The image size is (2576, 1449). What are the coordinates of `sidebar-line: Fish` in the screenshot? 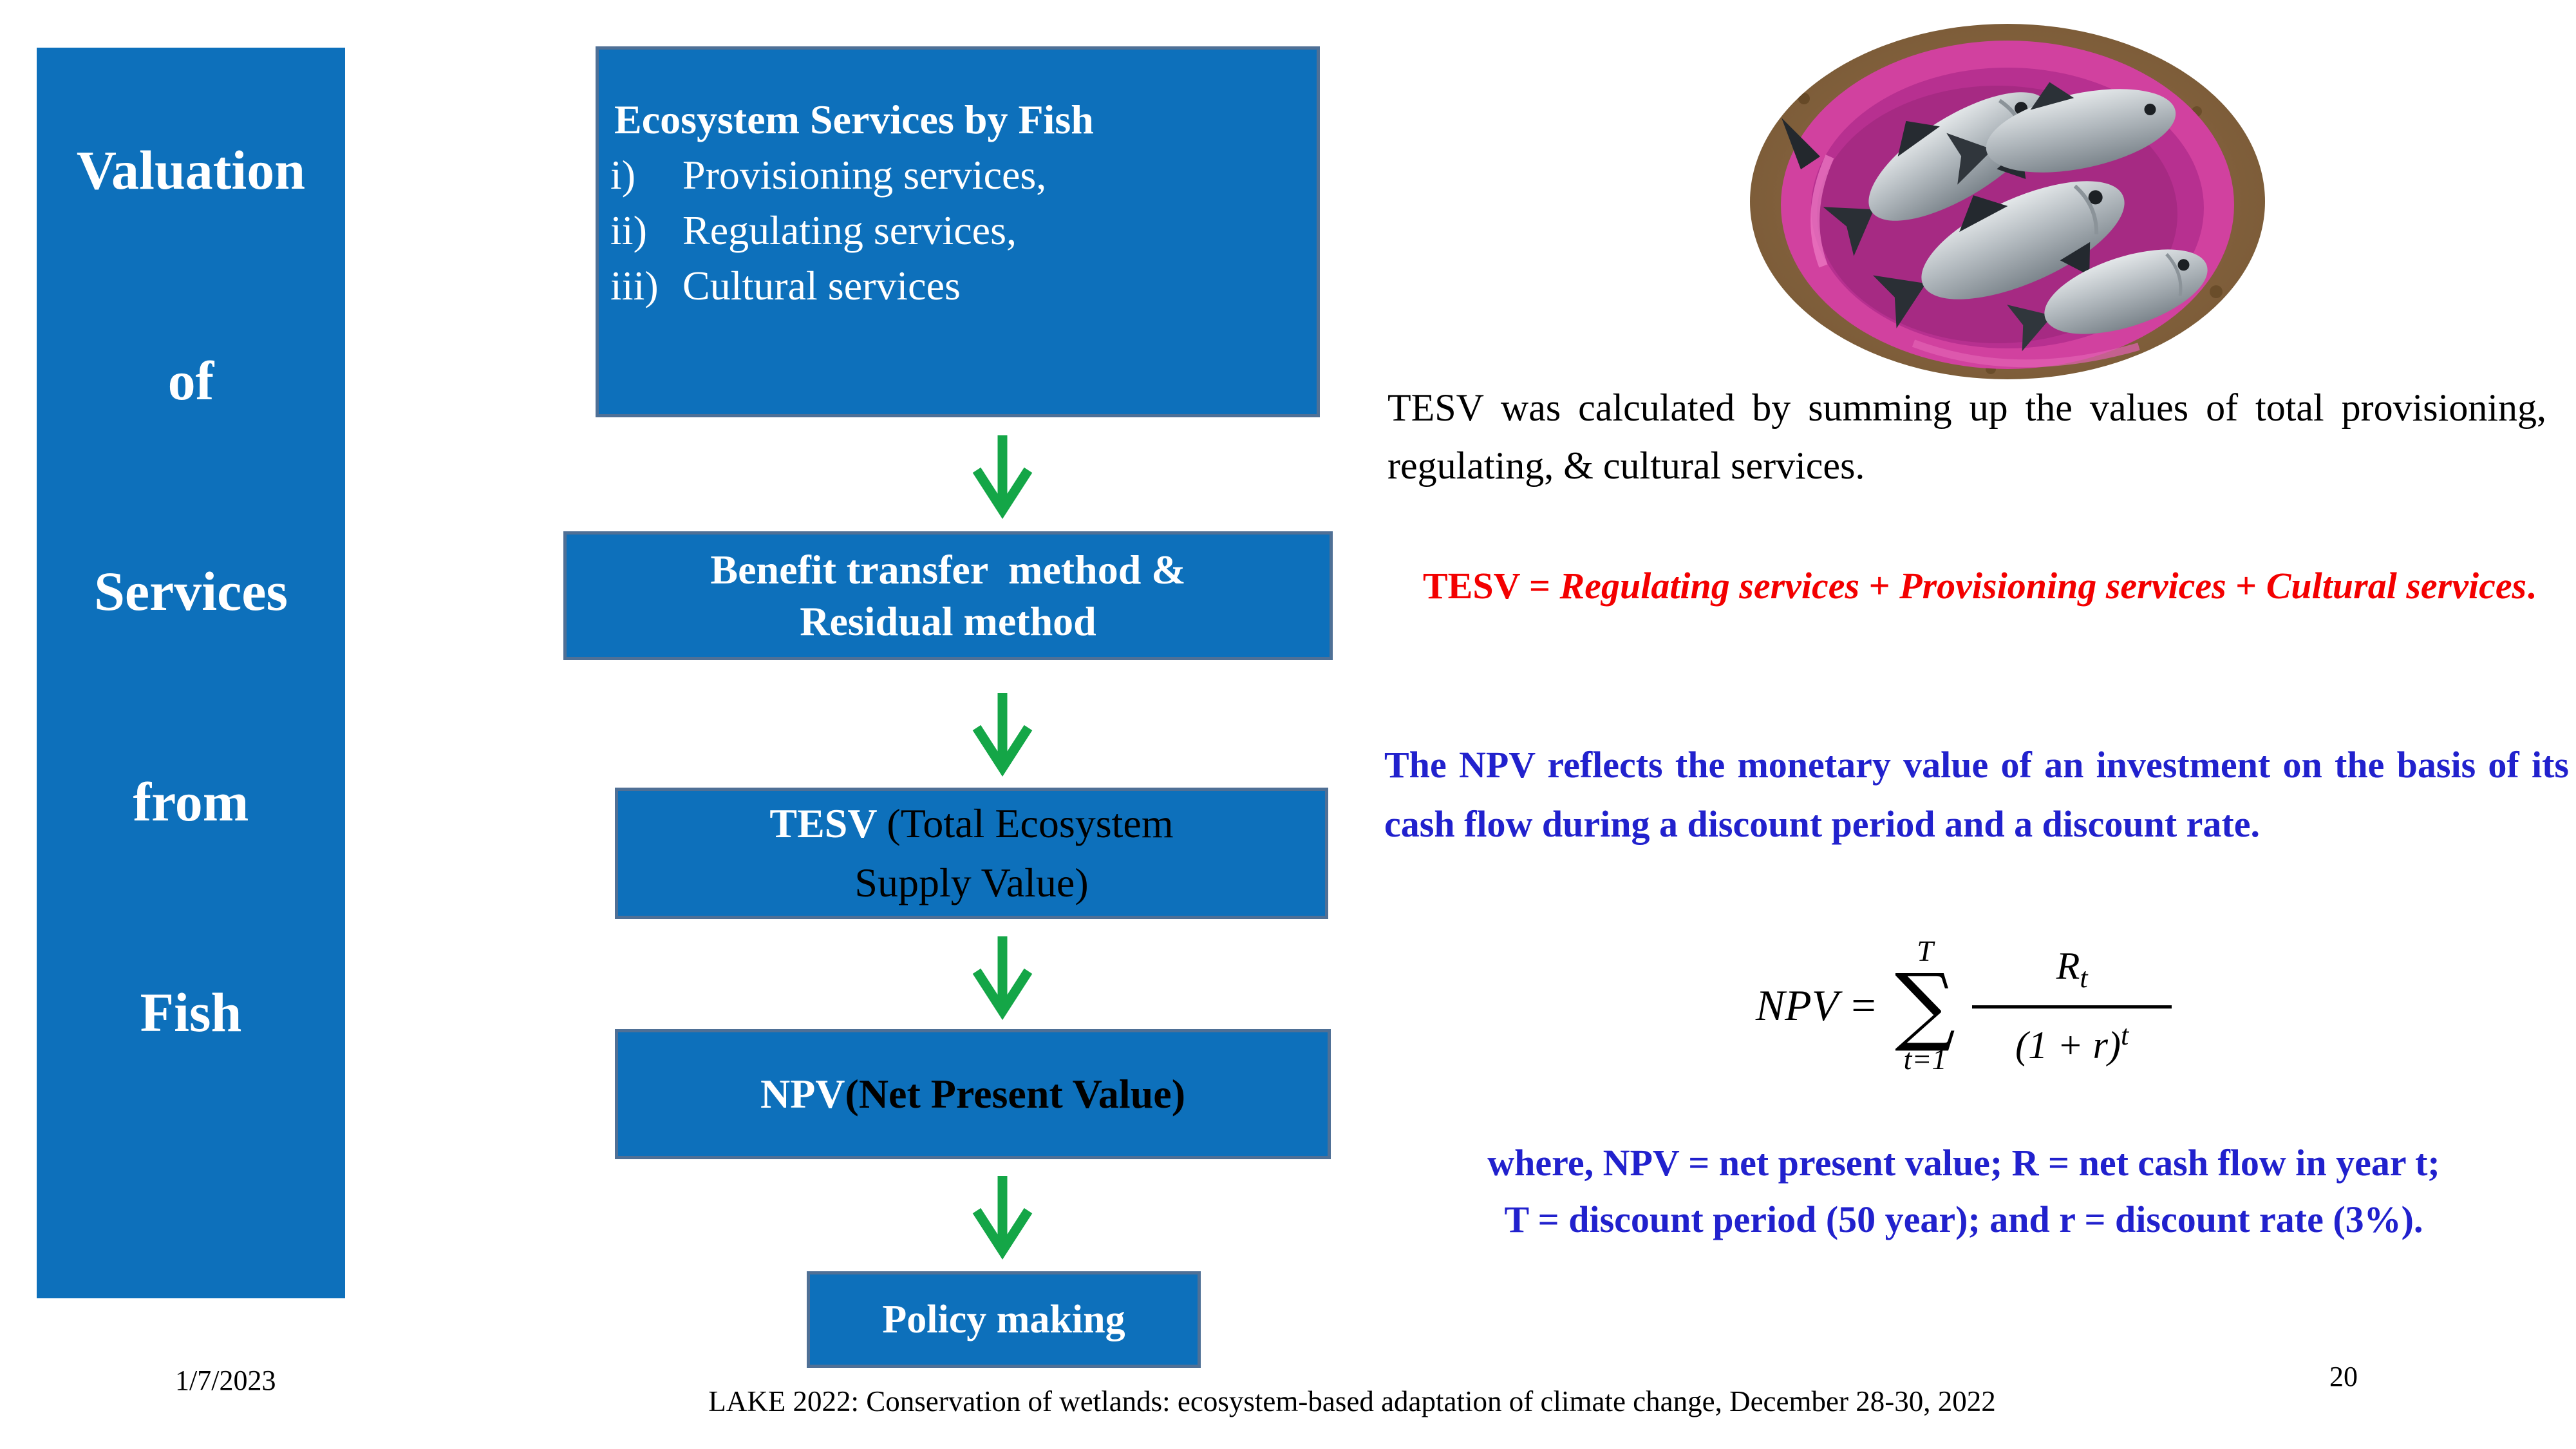 It's located at (191, 1012).